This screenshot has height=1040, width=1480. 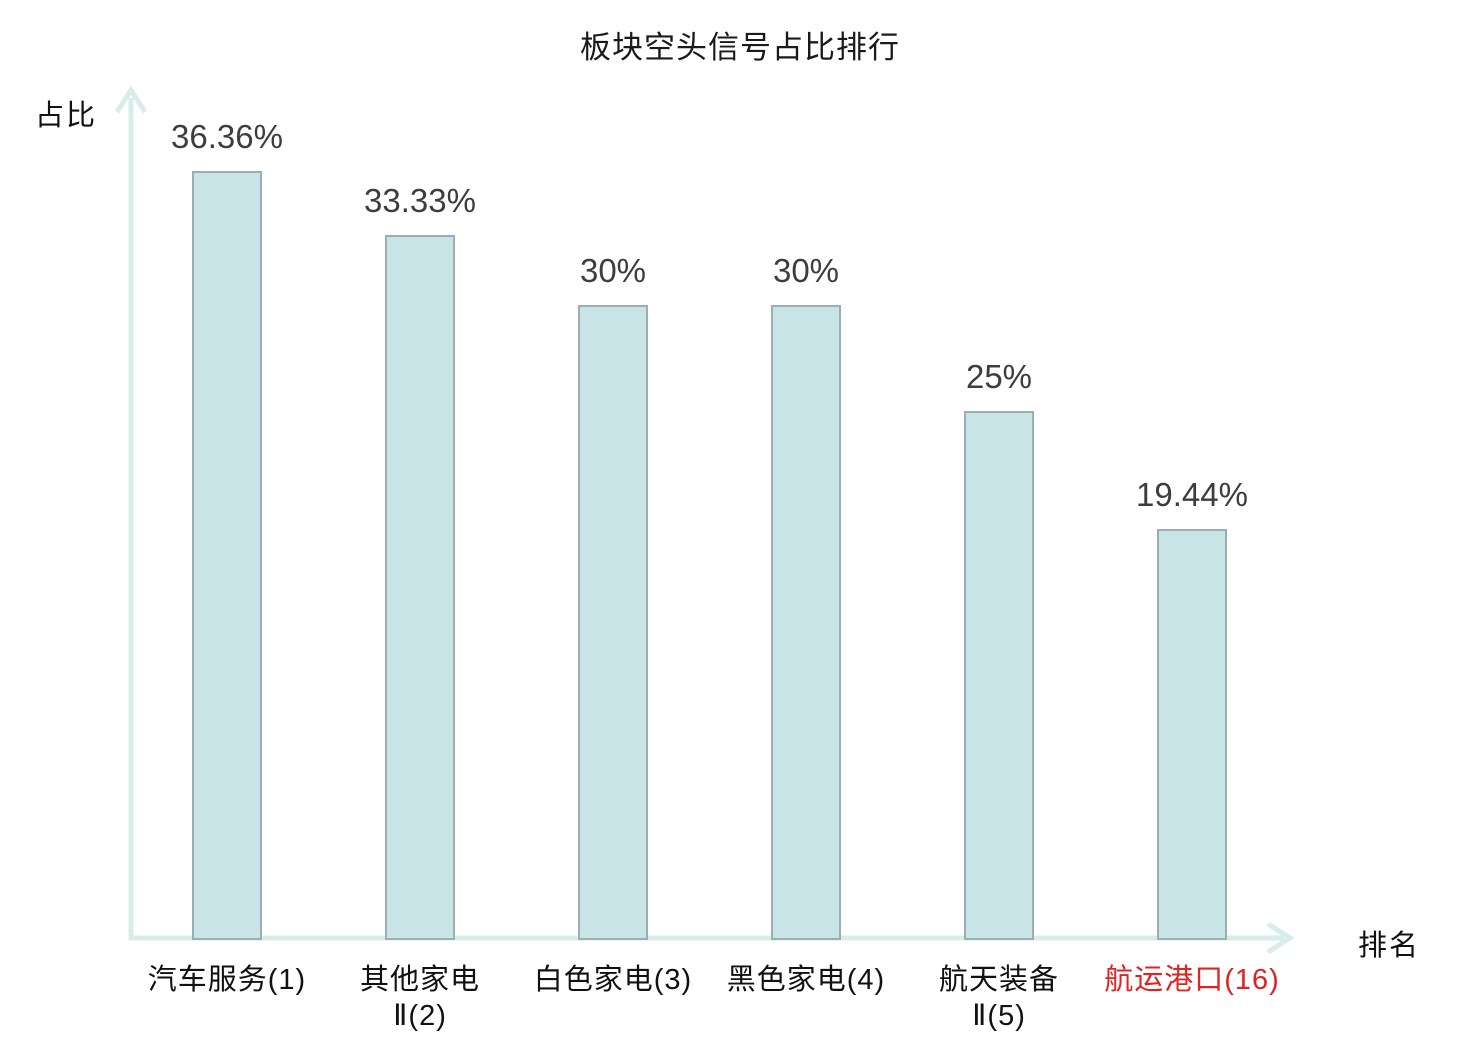 What do you see at coordinates (1192, 980) in the screenshot?
I see `bar-category-label: 航运港口(16)` at bounding box center [1192, 980].